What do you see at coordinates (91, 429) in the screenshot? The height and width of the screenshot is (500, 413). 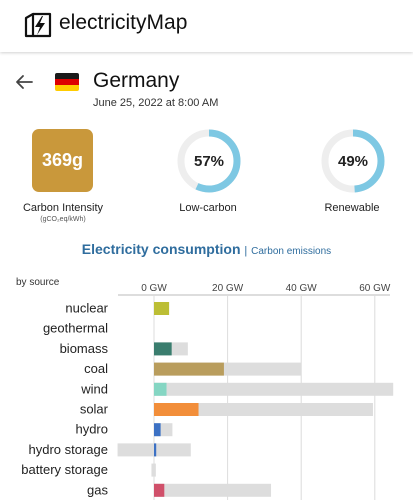 I see `source-label: hydro` at bounding box center [91, 429].